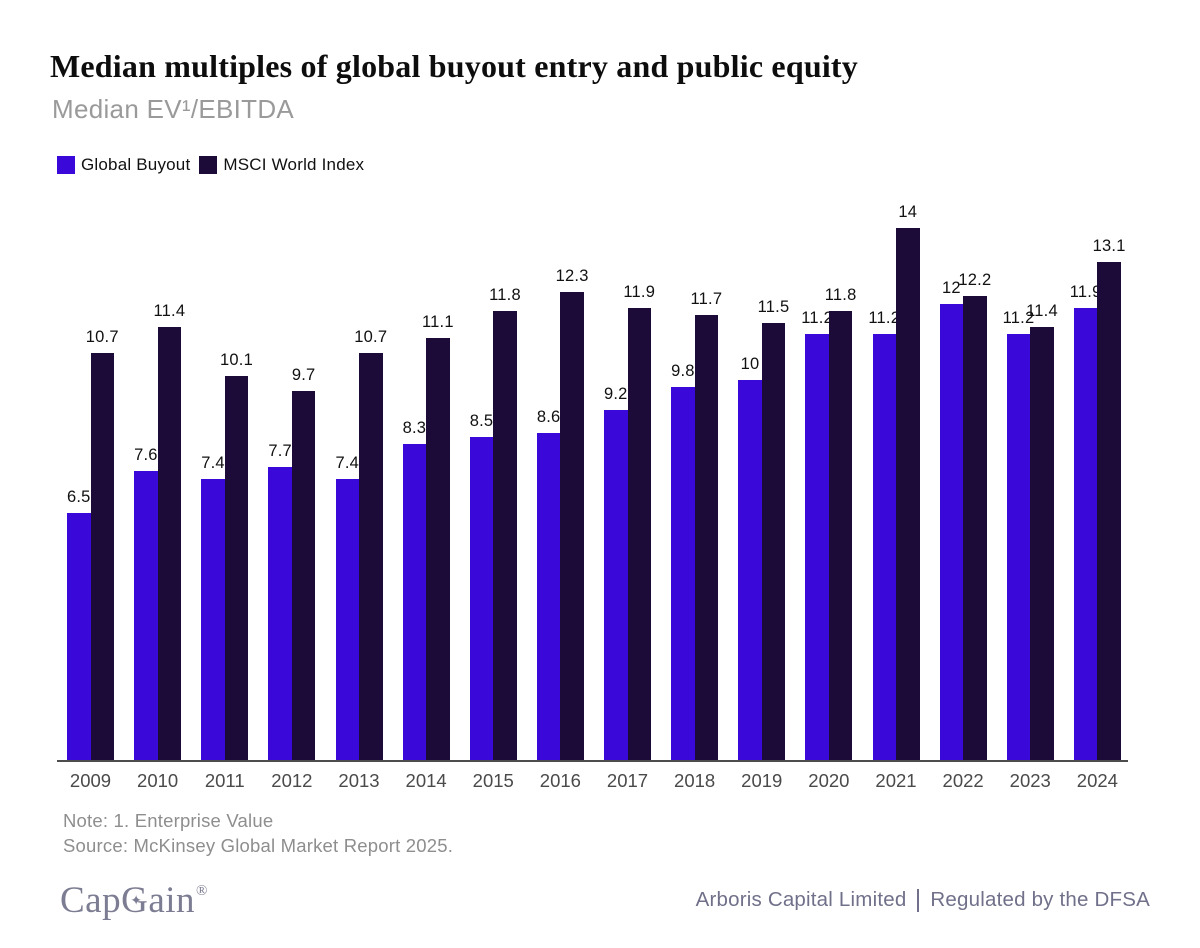 The height and width of the screenshot is (948, 1200). What do you see at coordinates (918, 900) in the screenshot?
I see `footer-divider` at bounding box center [918, 900].